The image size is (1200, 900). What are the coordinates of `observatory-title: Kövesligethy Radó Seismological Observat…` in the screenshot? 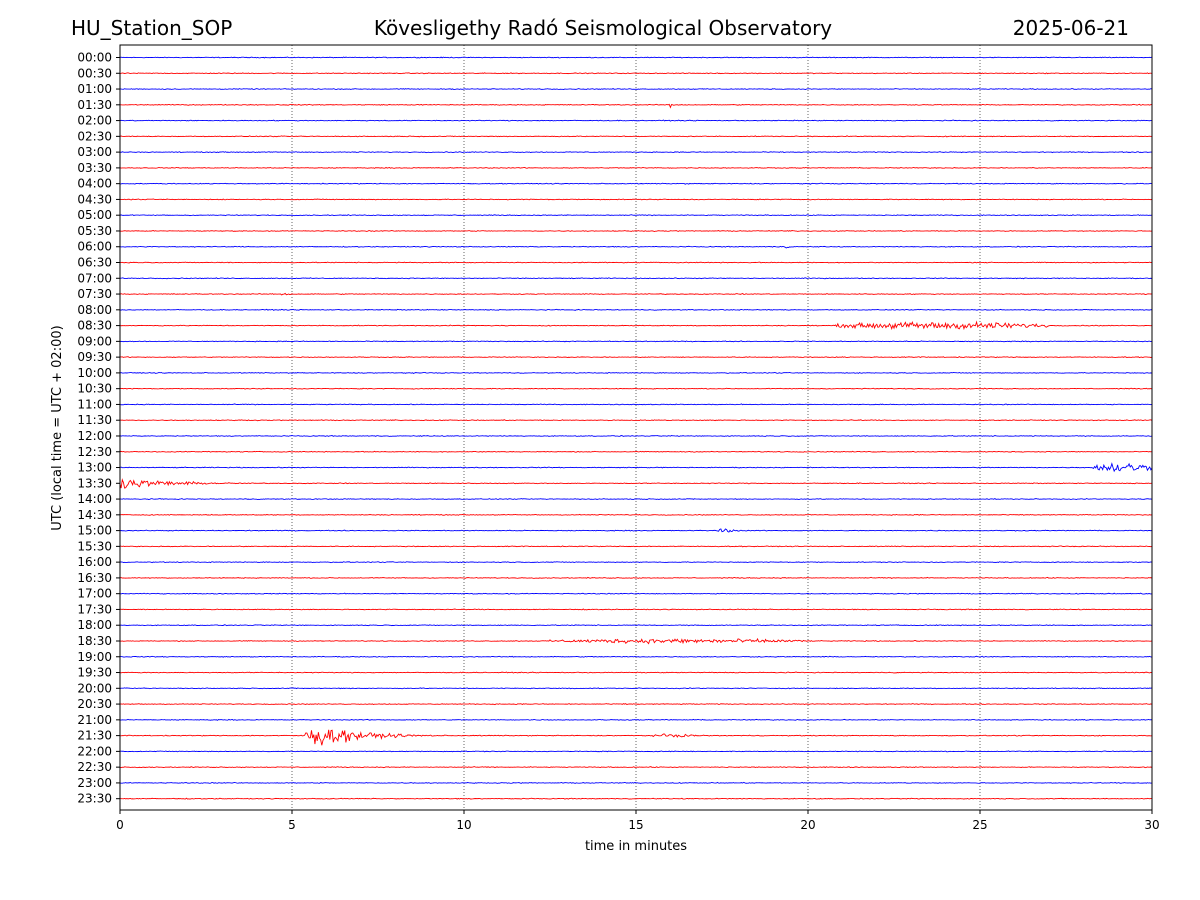 It's located at (603, 28).